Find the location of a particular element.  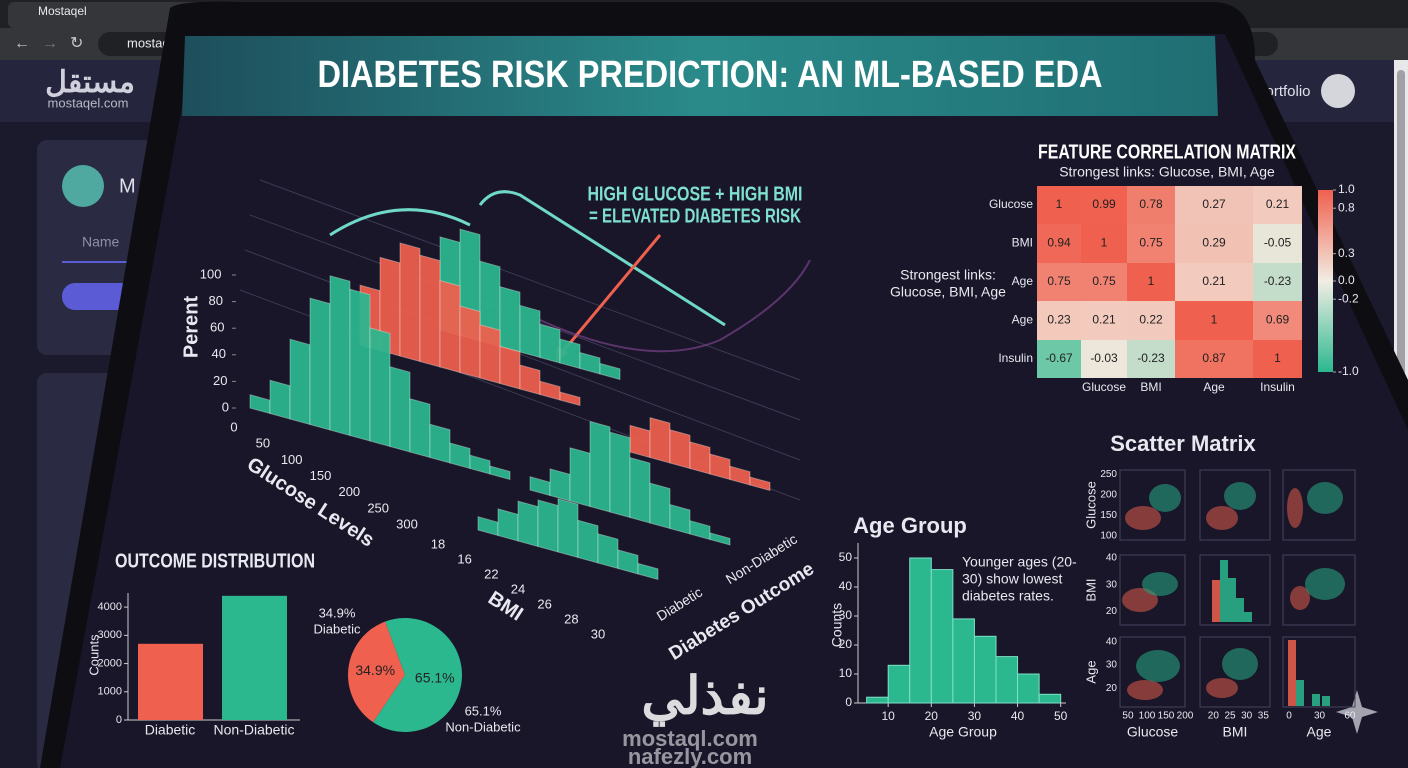

x-tick-label: 10 is located at coordinates (889, 716).